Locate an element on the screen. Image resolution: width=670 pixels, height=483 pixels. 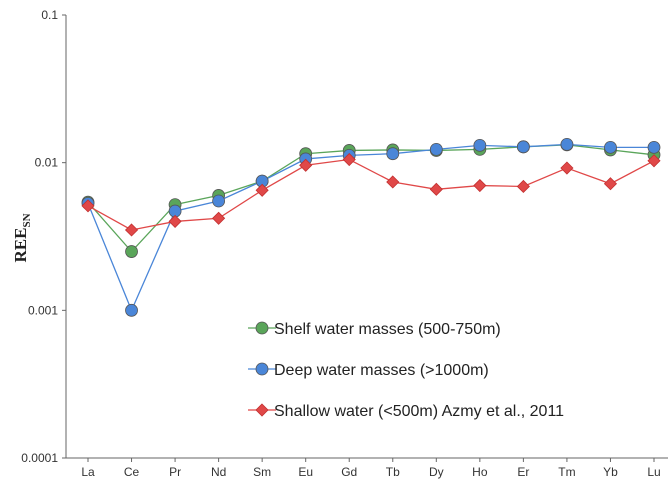
x-tick-label: Yb is located at coordinates (610, 472).